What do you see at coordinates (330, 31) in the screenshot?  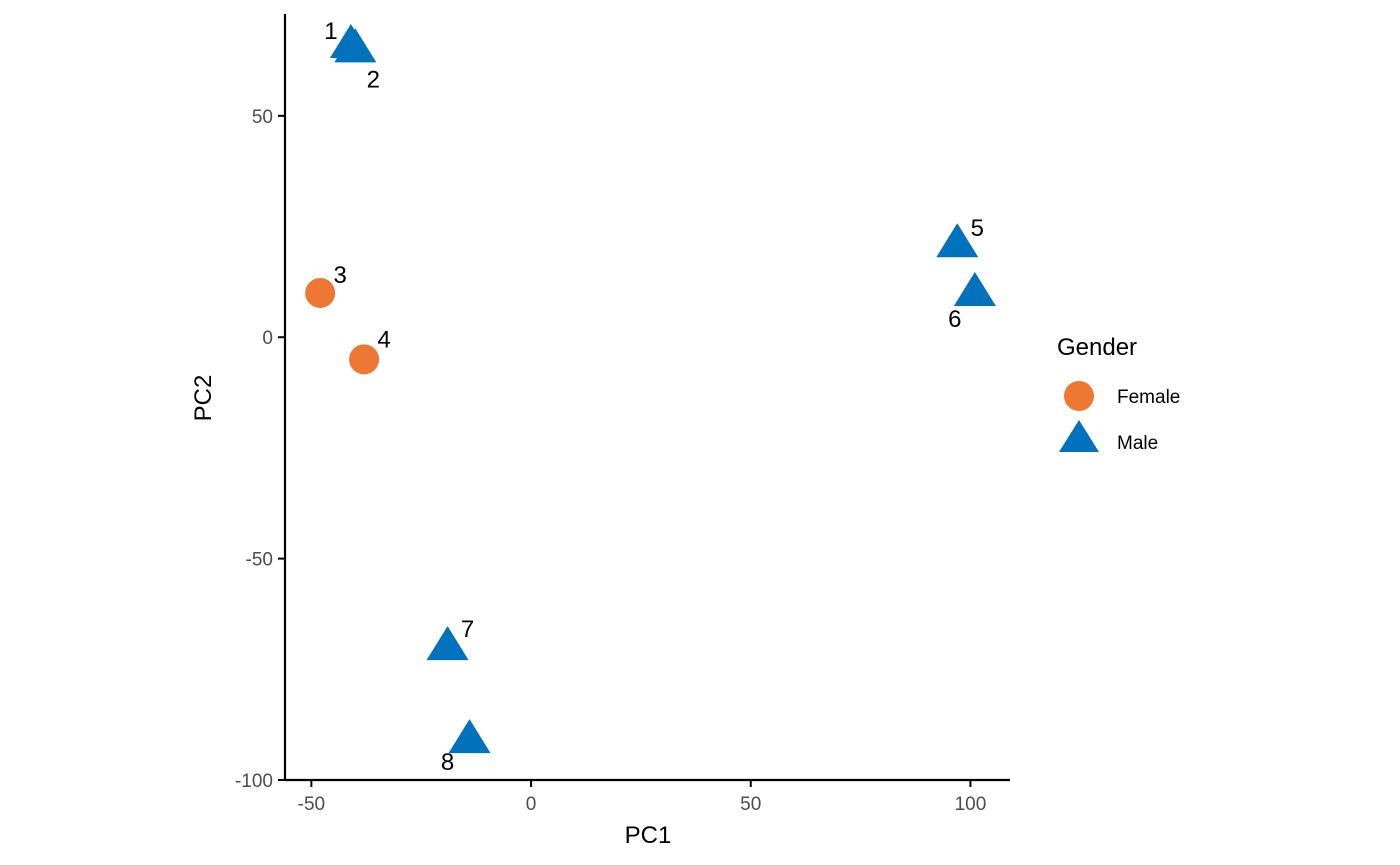 I see `point-label: 1` at bounding box center [330, 31].